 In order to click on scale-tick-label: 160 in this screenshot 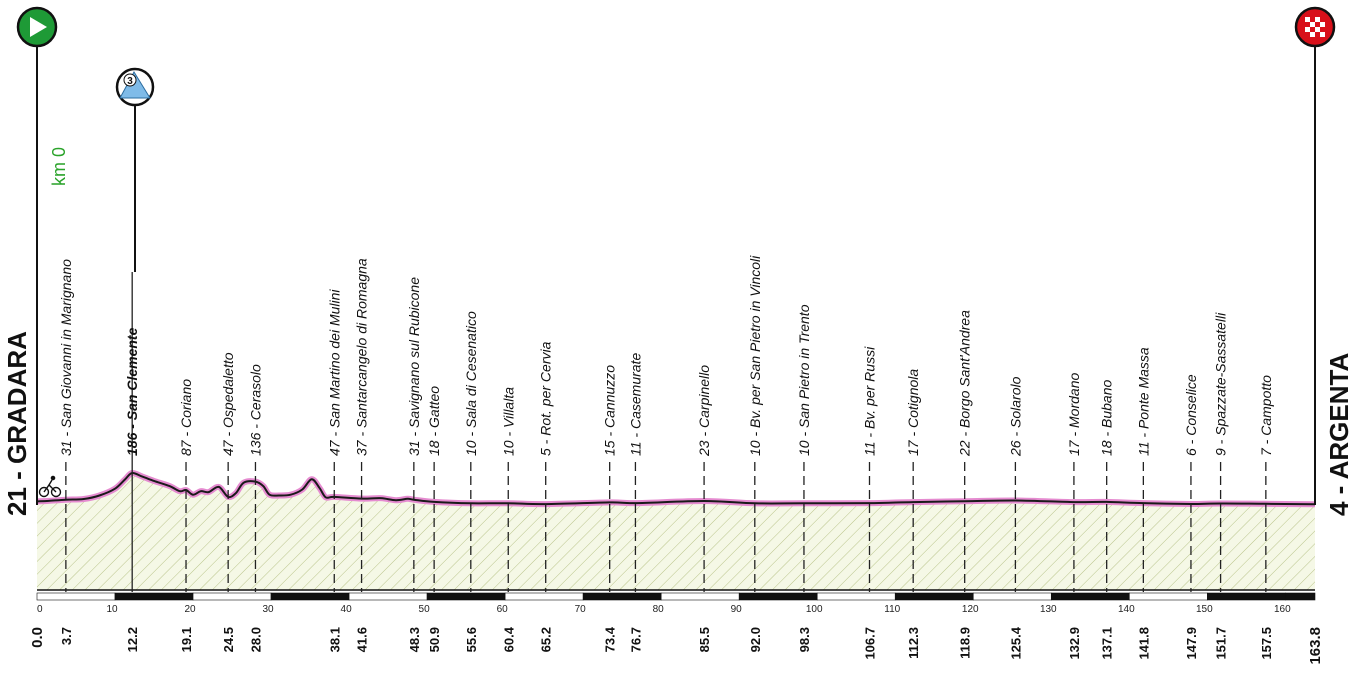, I will do `click(1282, 609)`.